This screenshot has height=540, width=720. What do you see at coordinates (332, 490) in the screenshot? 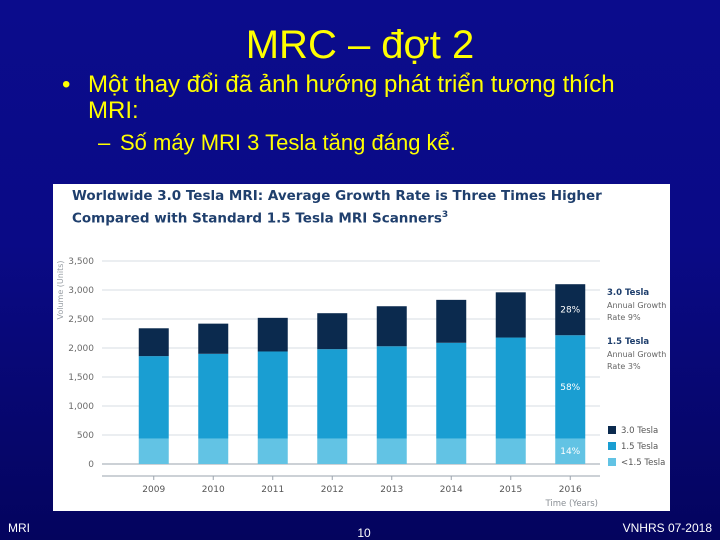
I see `x-tick-label: 2012` at bounding box center [332, 490].